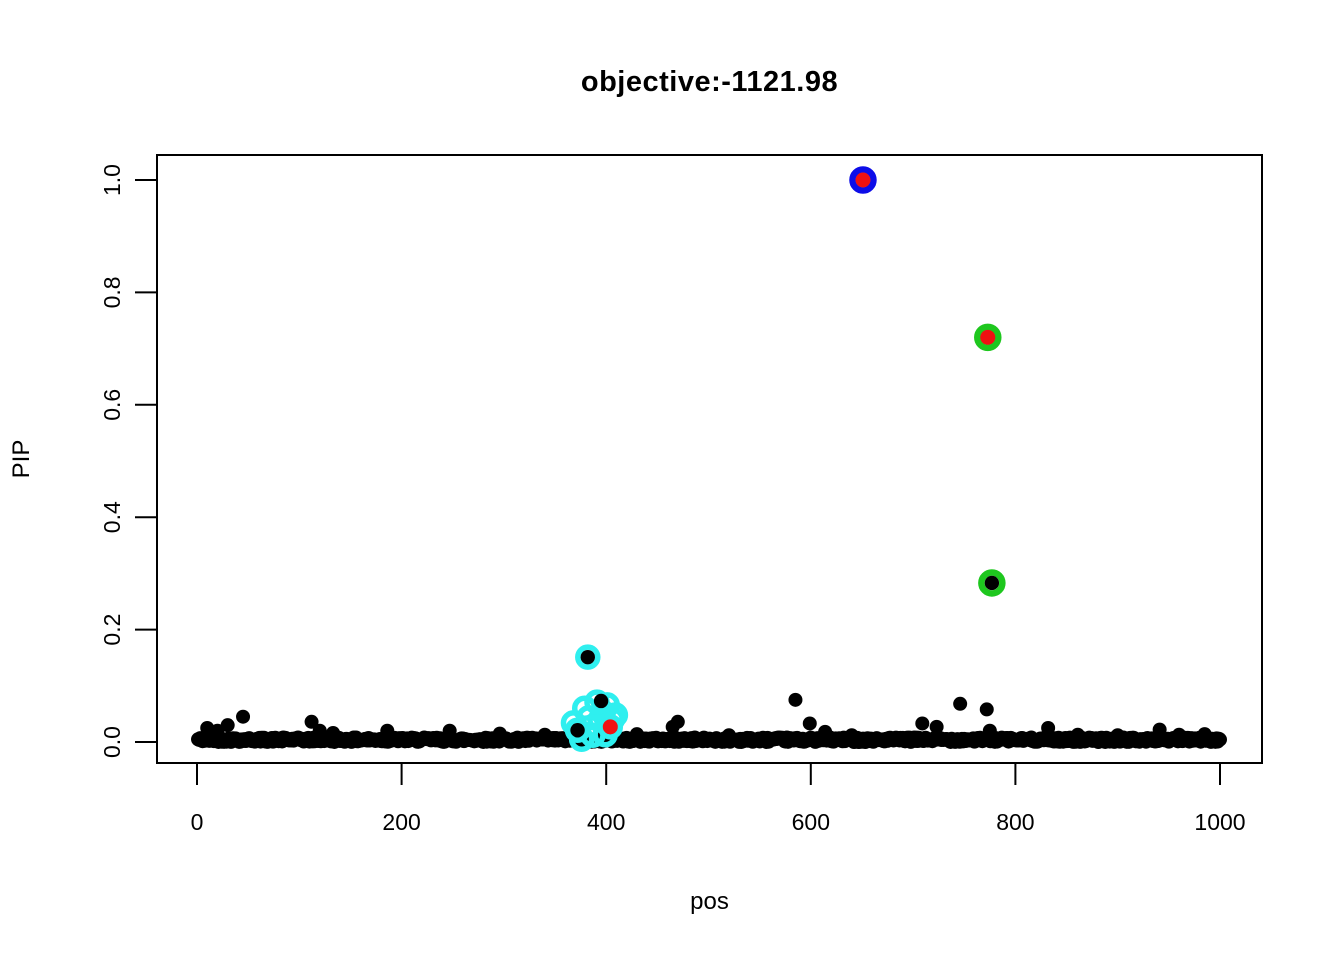 The image size is (1344, 960). Describe the element at coordinates (811, 822) in the screenshot. I see `x-tick-label: 600` at that location.